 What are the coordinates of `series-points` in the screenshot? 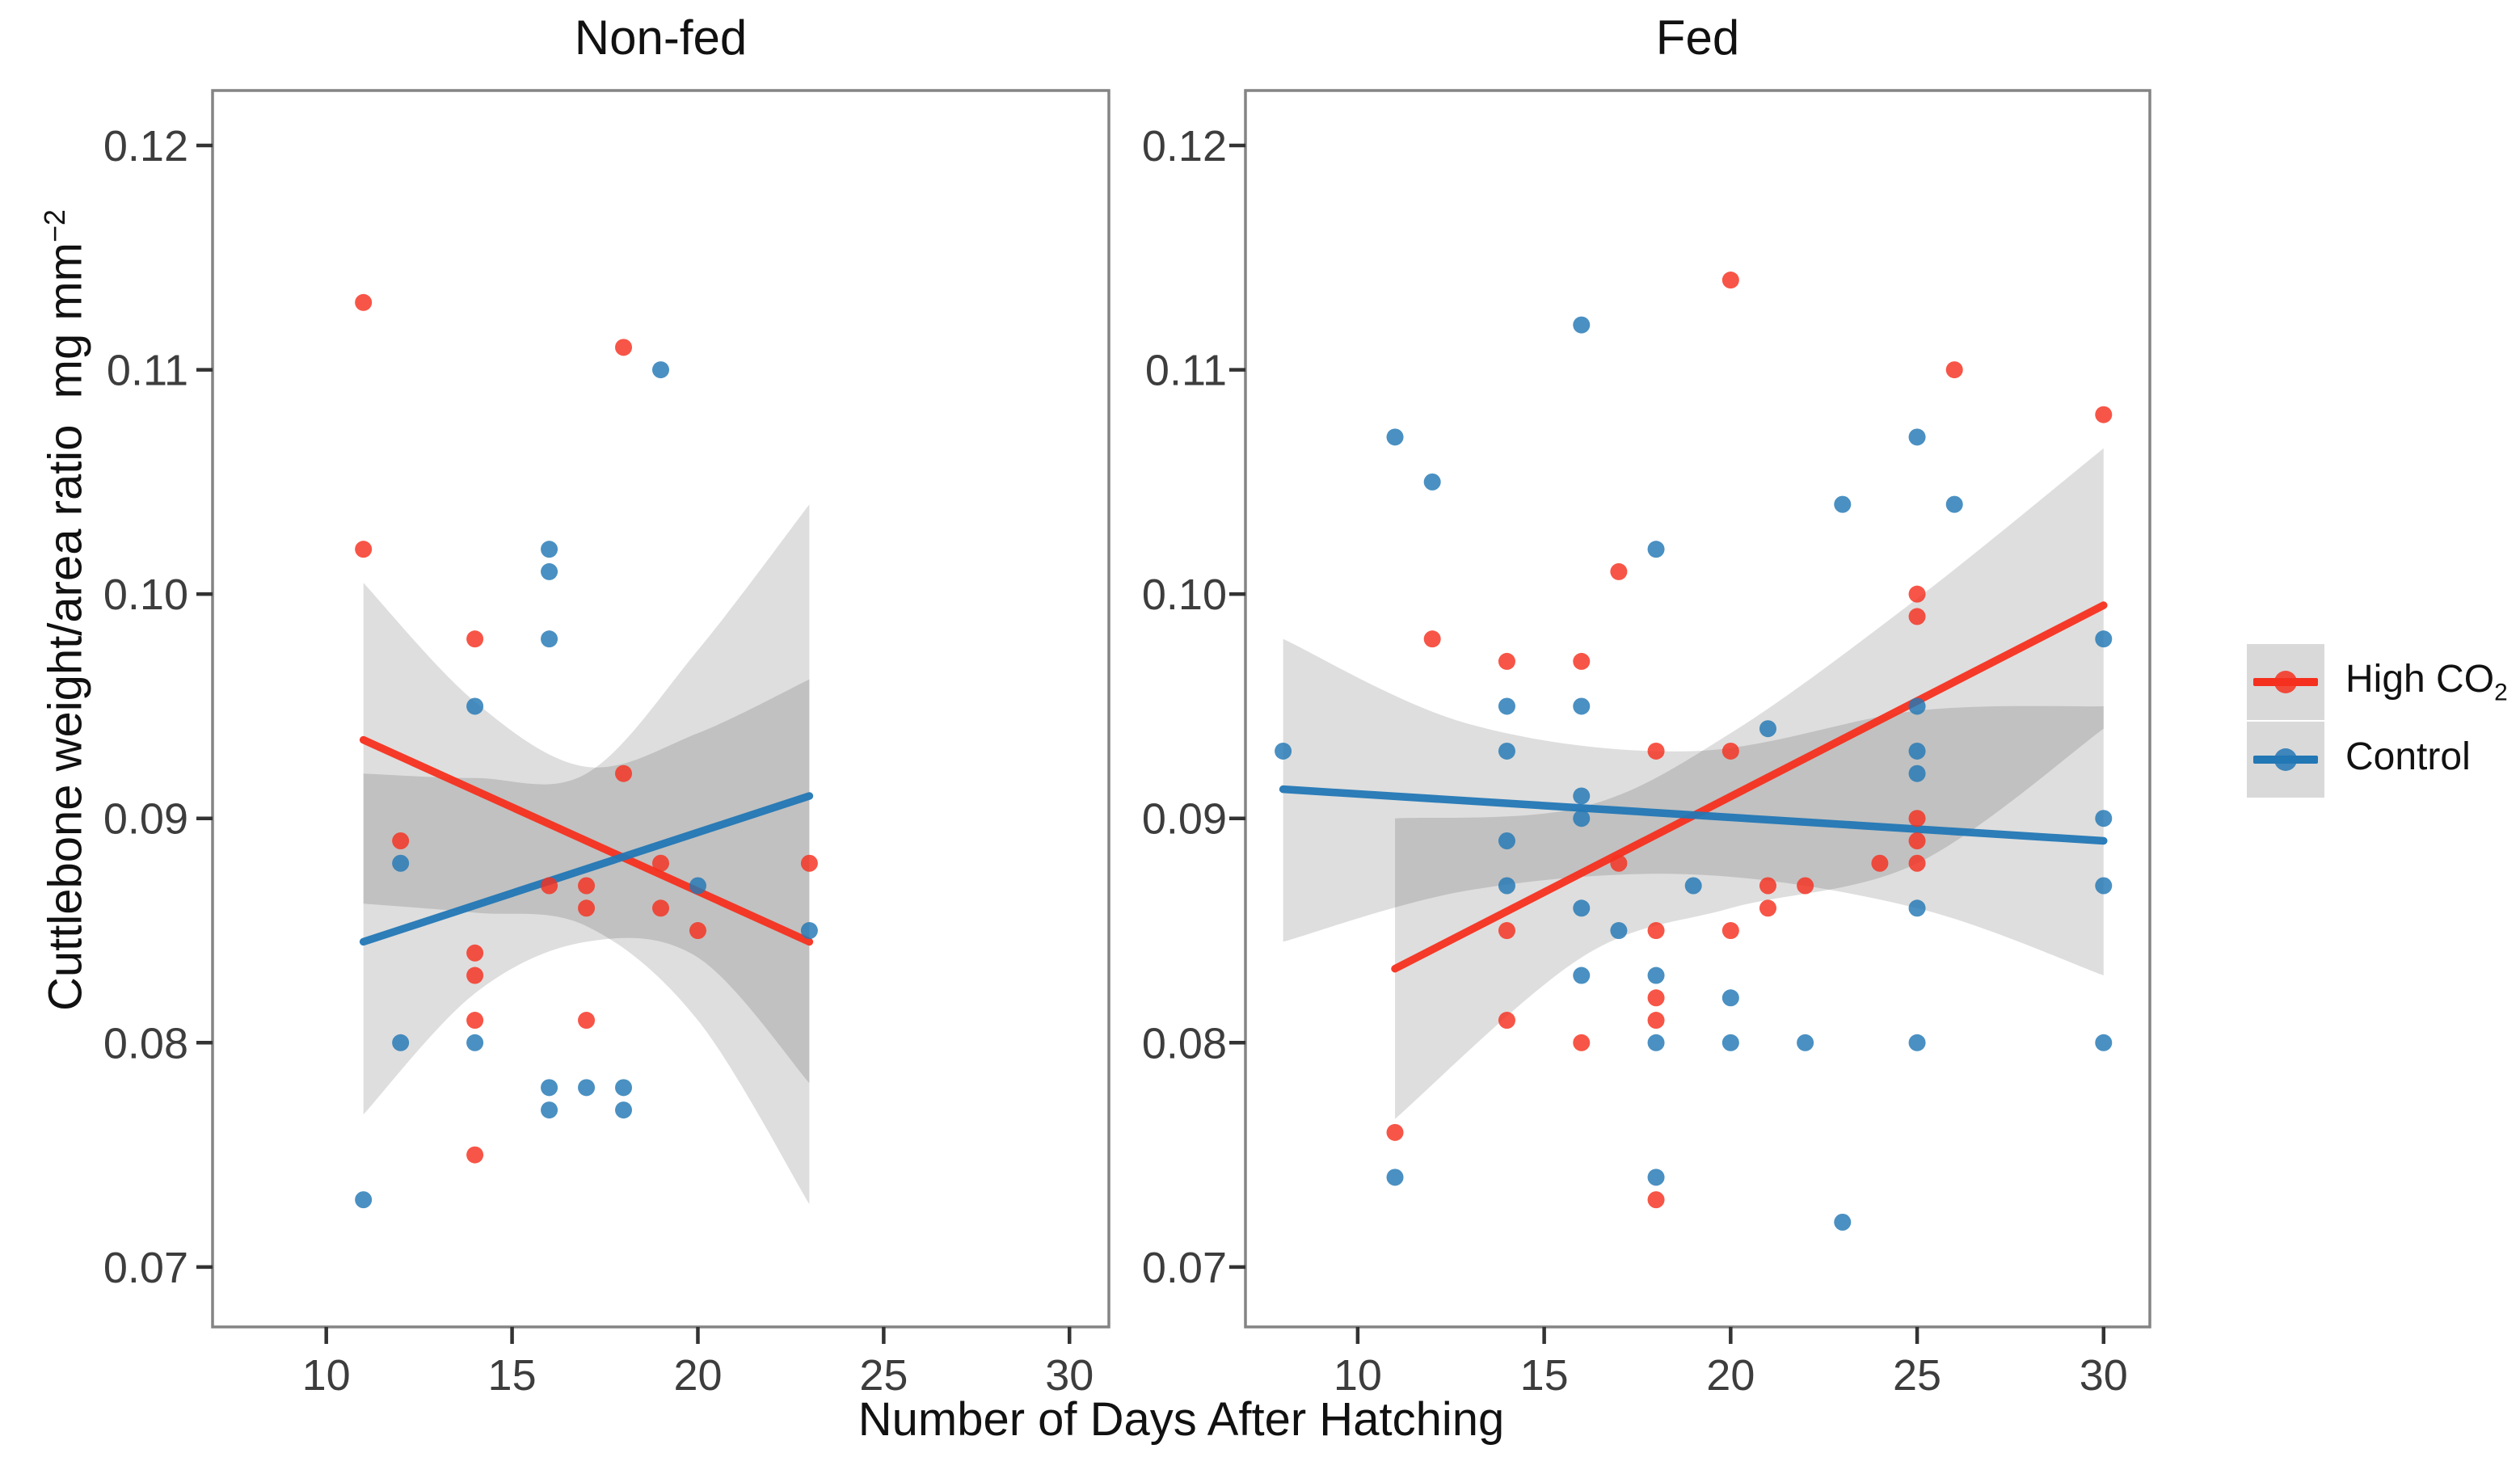 It's located at (586, 785).